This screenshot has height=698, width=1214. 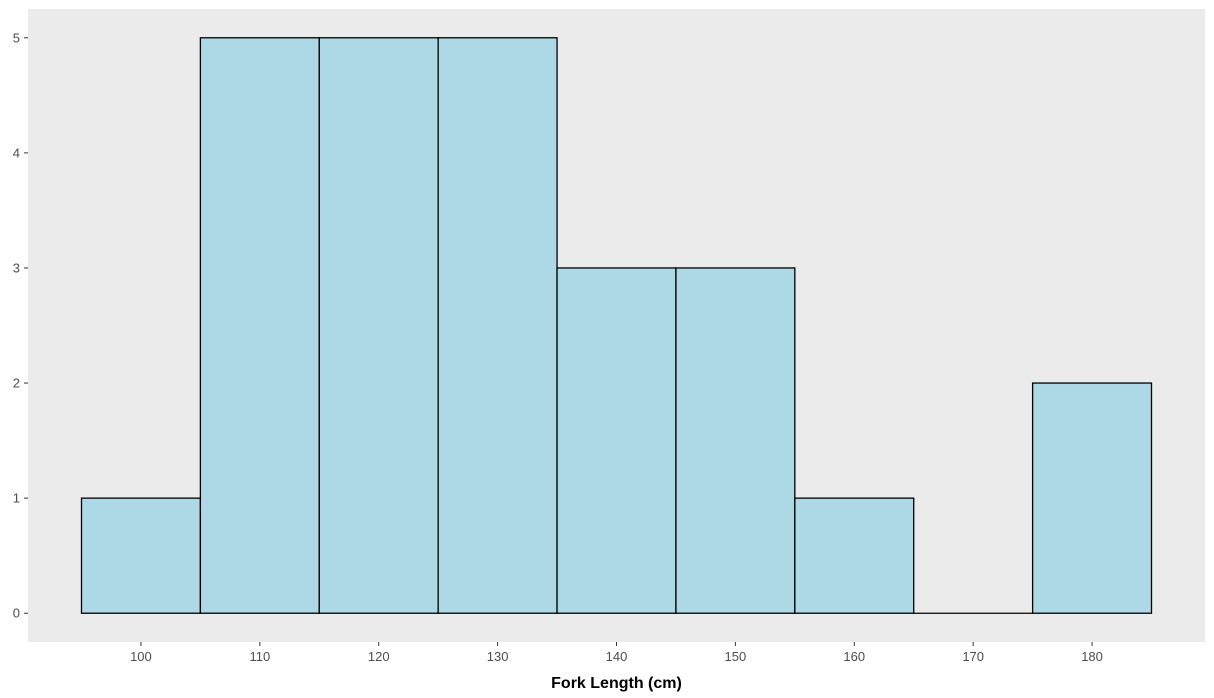 I want to click on x-axis: 100 110 120 130 140 150 160 170 180, so click(x=616, y=653).